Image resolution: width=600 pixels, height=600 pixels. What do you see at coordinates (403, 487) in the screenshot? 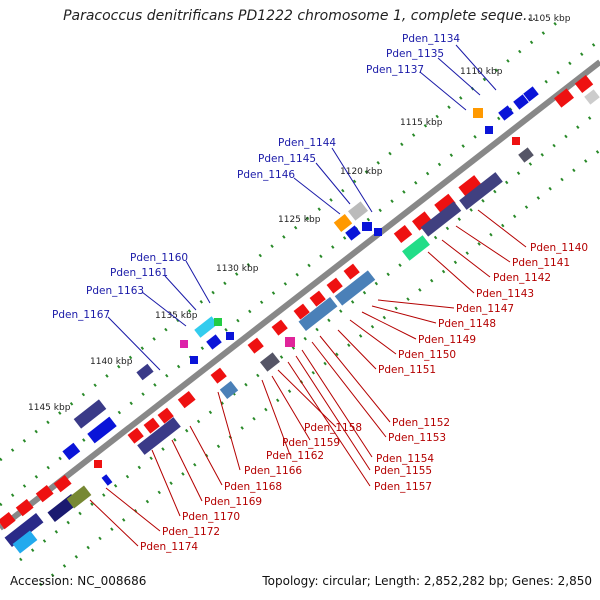
I see `gene-label: Pden_1157` at bounding box center [403, 487].